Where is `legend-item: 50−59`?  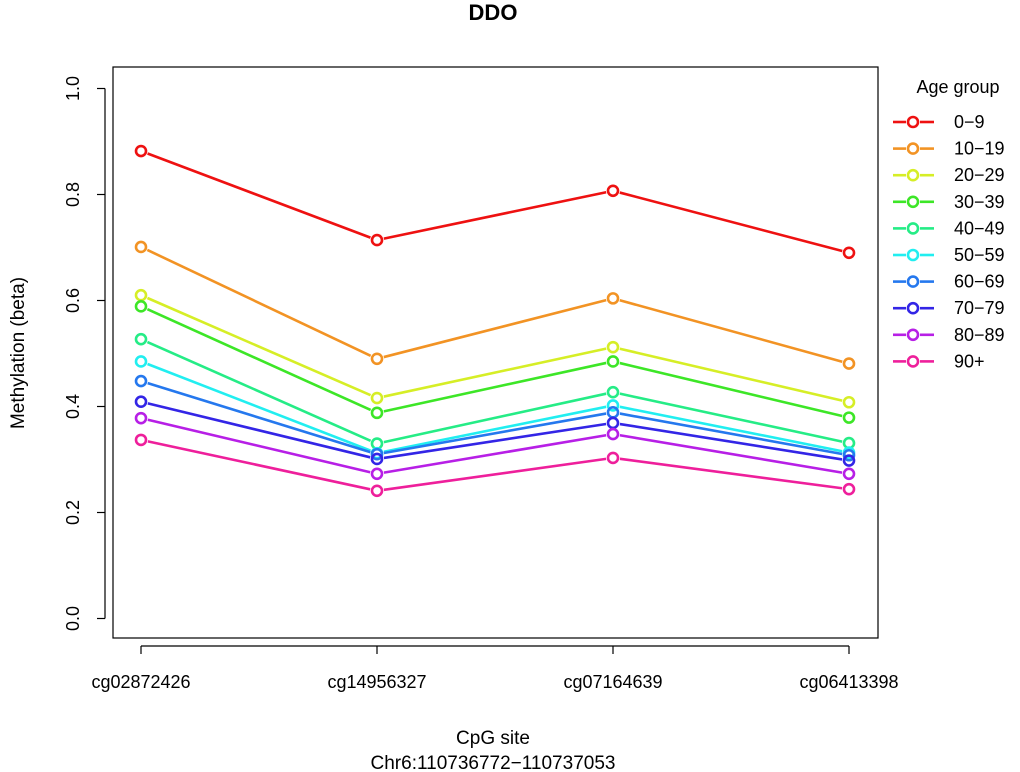 legend-item: 50−59 is located at coordinates (949, 255).